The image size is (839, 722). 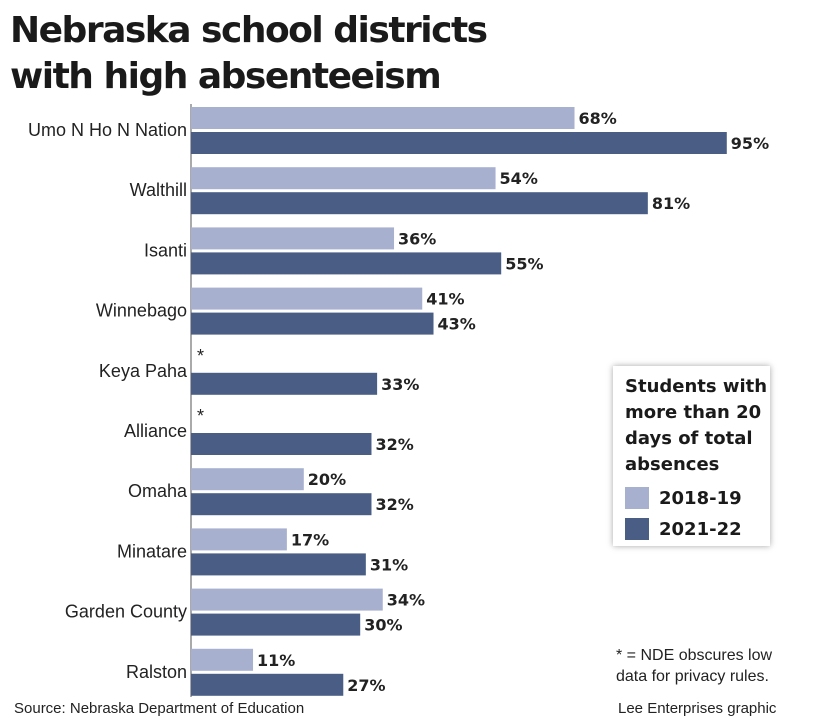 I want to click on category-label-alliance: Alliance, so click(x=155, y=431).